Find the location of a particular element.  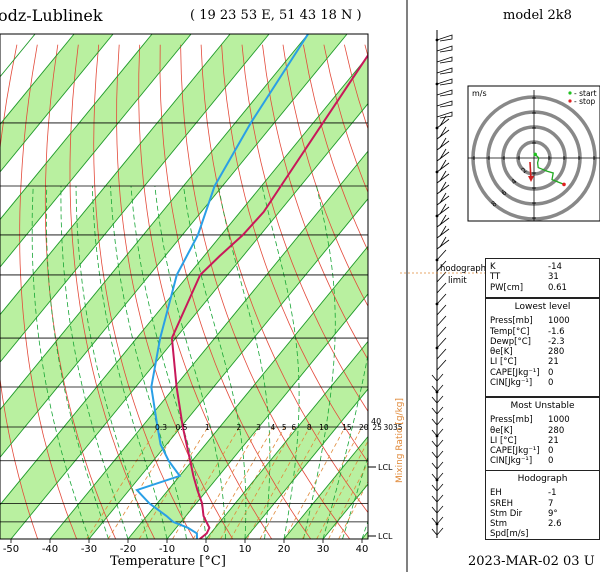

row-key: PW[cm] is located at coordinates (507, 287).